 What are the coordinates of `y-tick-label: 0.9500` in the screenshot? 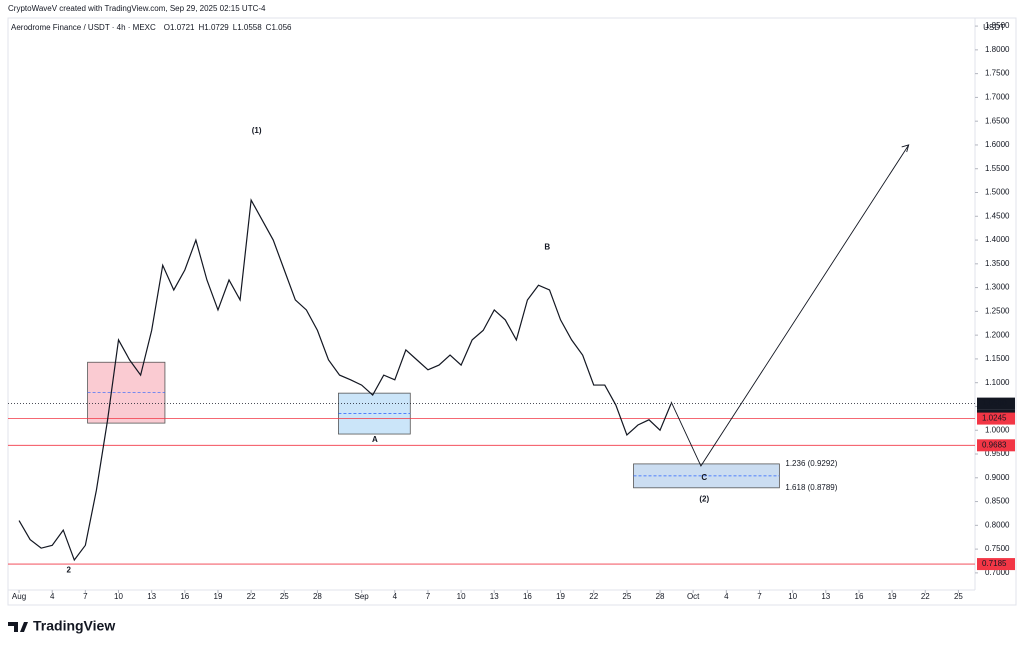 It's located at (997, 453).